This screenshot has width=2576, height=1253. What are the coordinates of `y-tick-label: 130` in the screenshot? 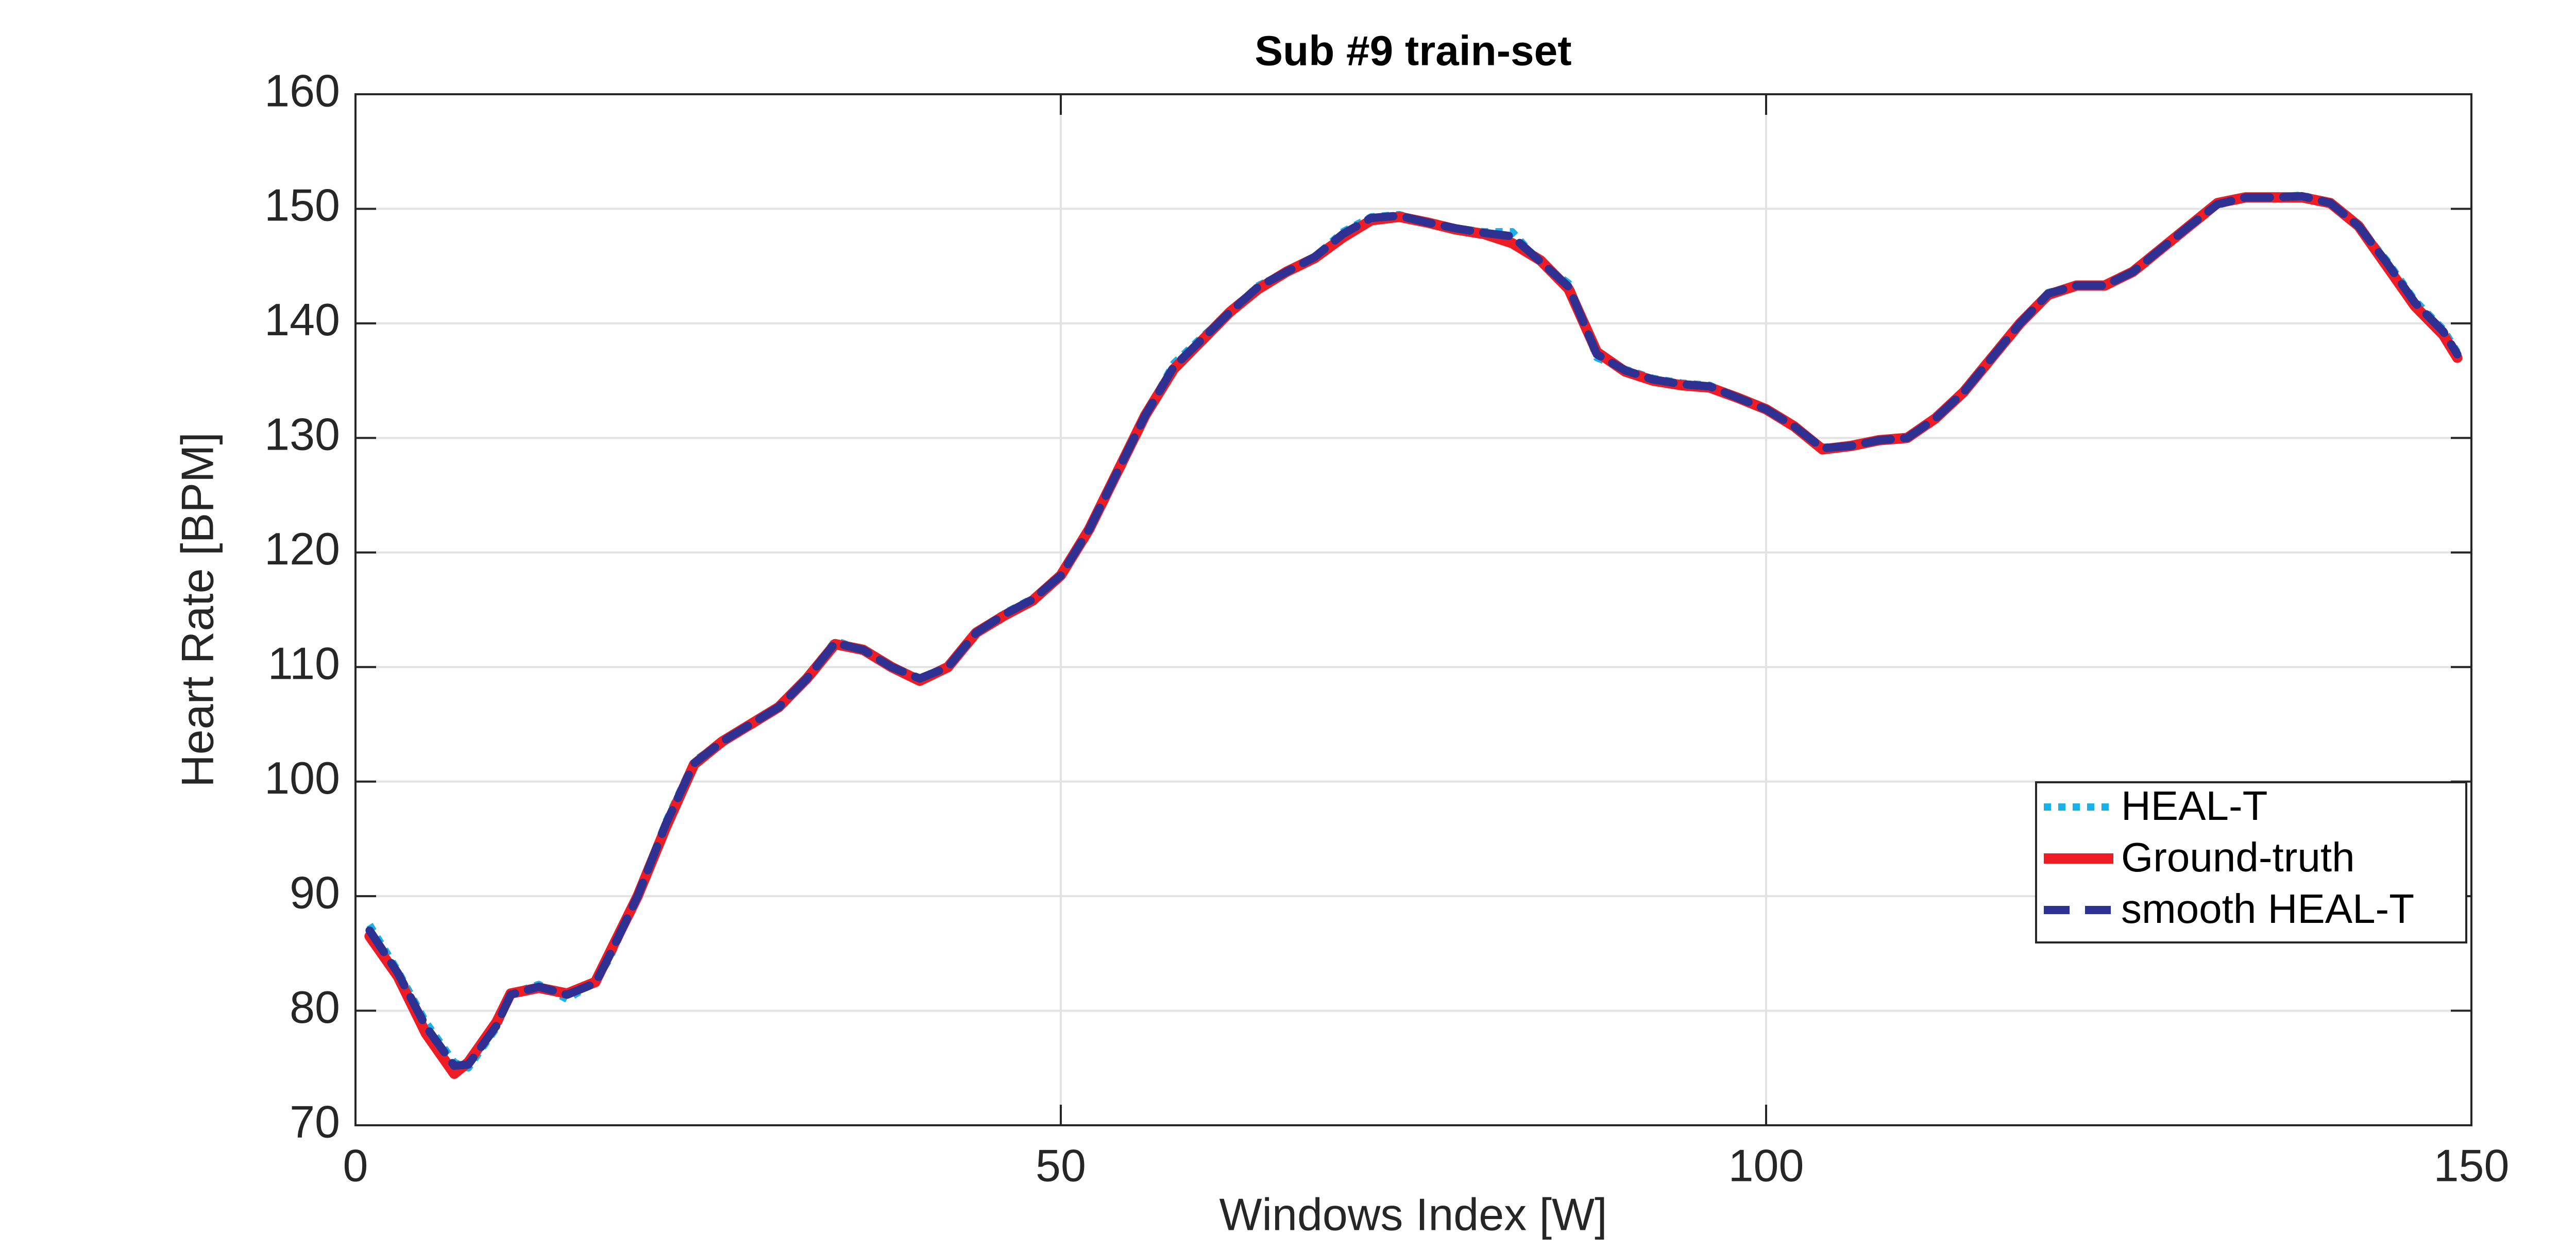 It's located at (302, 434).